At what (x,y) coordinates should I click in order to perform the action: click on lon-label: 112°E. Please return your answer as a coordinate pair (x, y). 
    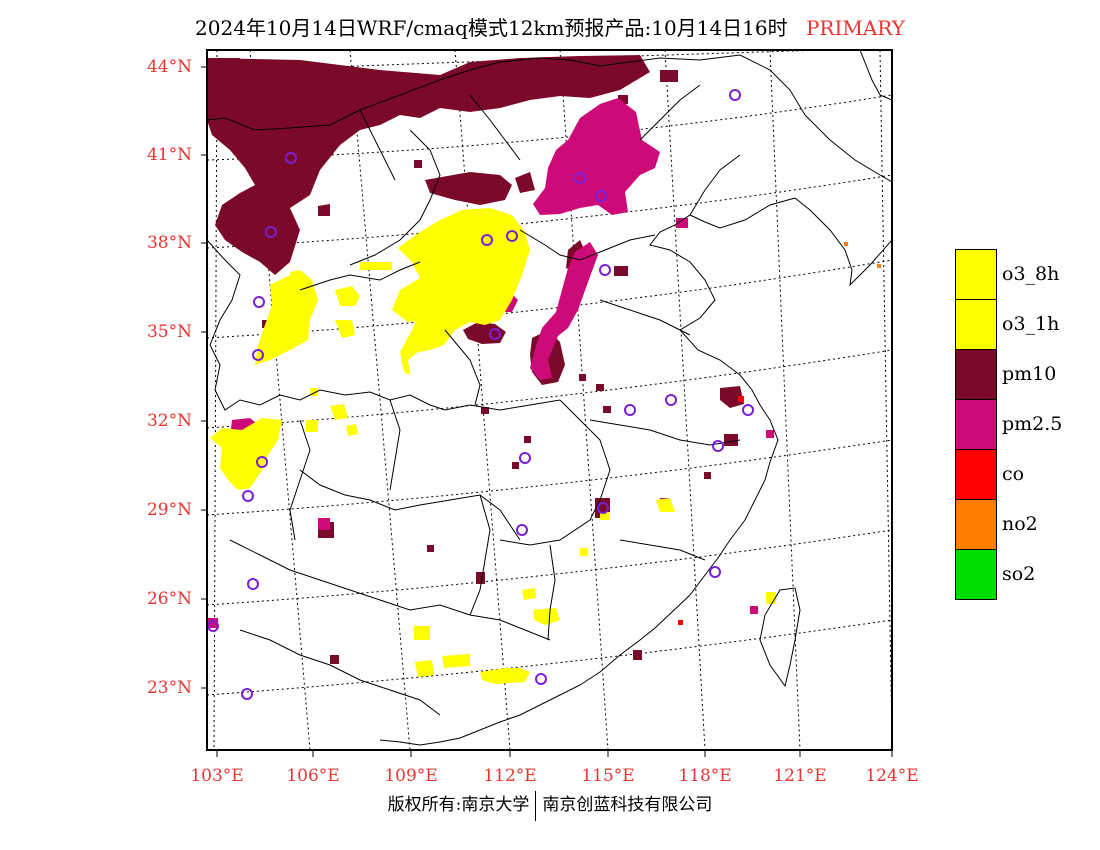
    Looking at the image, I should click on (510, 776).